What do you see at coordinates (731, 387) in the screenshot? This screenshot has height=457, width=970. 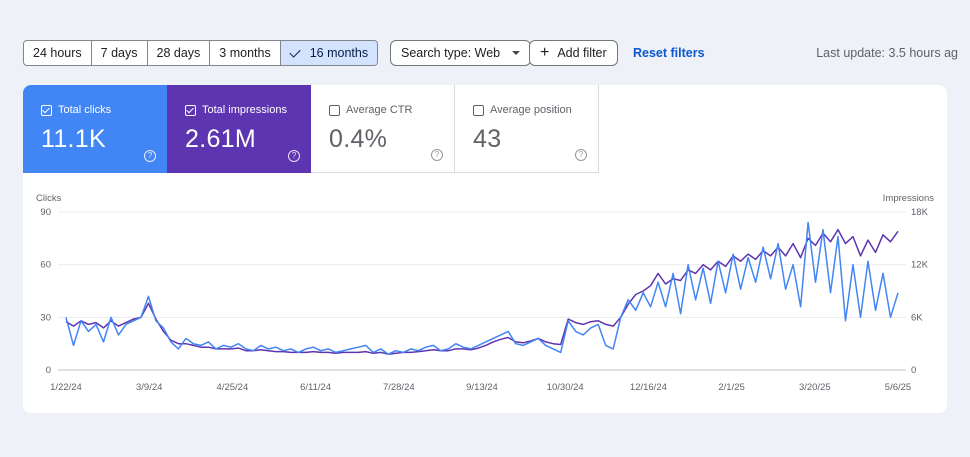 I see `x-tick-label: 2/1/25` at bounding box center [731, 387].